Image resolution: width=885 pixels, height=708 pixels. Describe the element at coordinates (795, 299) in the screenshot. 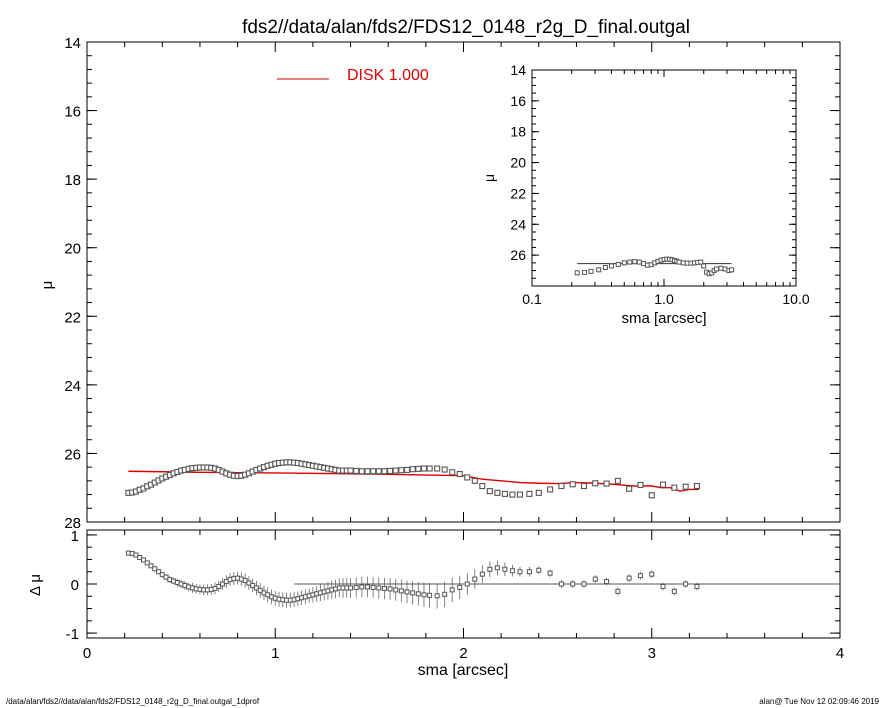

I see `inset-x-tick-label: 10.0` at that location.